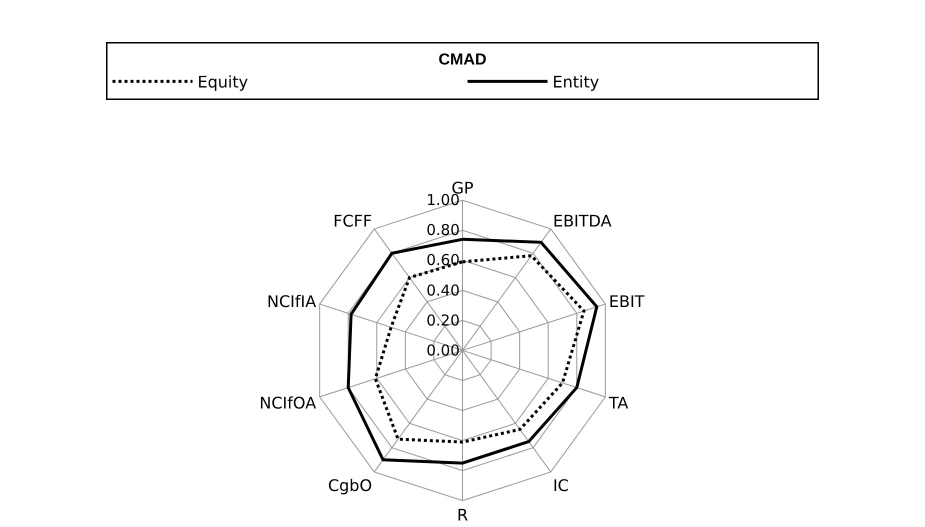 The image size is (925, 527). Describe the element at coordinates (576, 82) in the screenshot. I see `legend-label: Entity` at that location.